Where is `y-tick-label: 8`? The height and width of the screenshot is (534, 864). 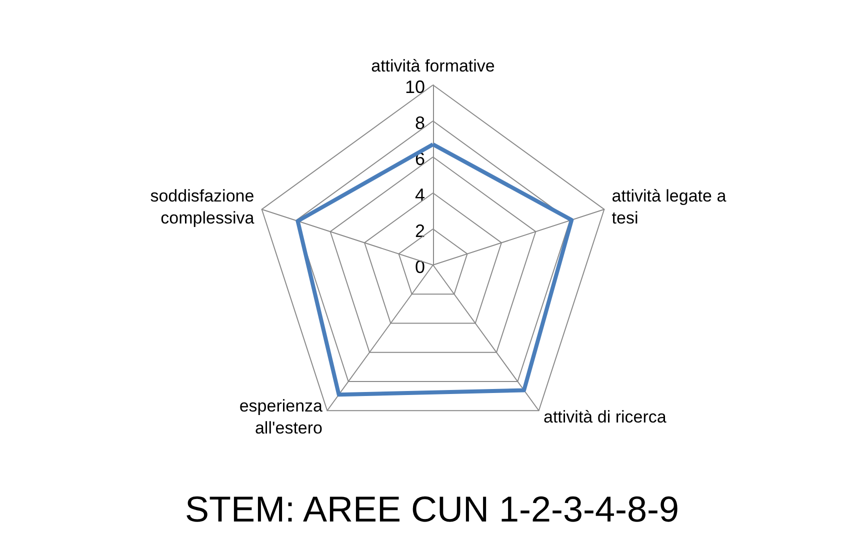 y-tick-label: 8 is located at coordinates (419, 123).